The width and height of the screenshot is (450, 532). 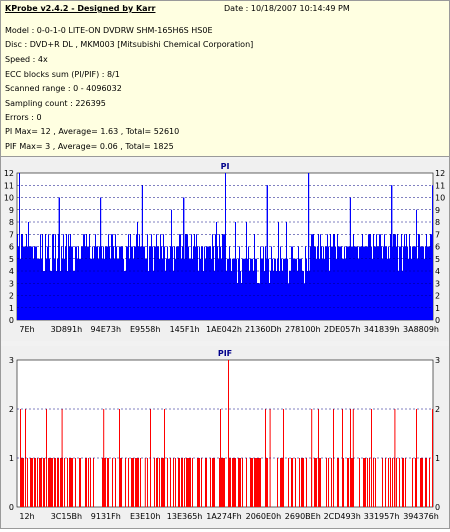 I want to click on x-tick-label: 1AE042h, so click(x=224, y=329).